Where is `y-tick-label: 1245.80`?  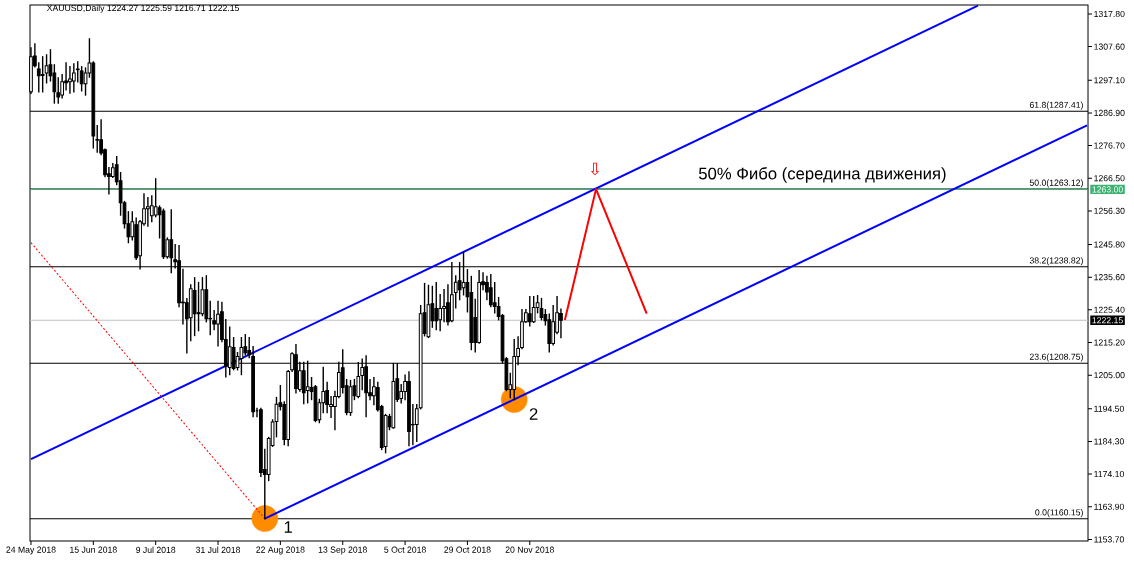 y-tick-label: 1245.80 is located at coordinates (1109, 244).